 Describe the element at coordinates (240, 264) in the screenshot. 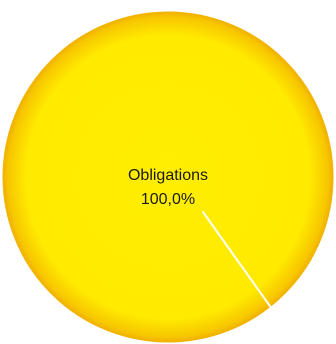

I see `slice-divider-line` at that location.